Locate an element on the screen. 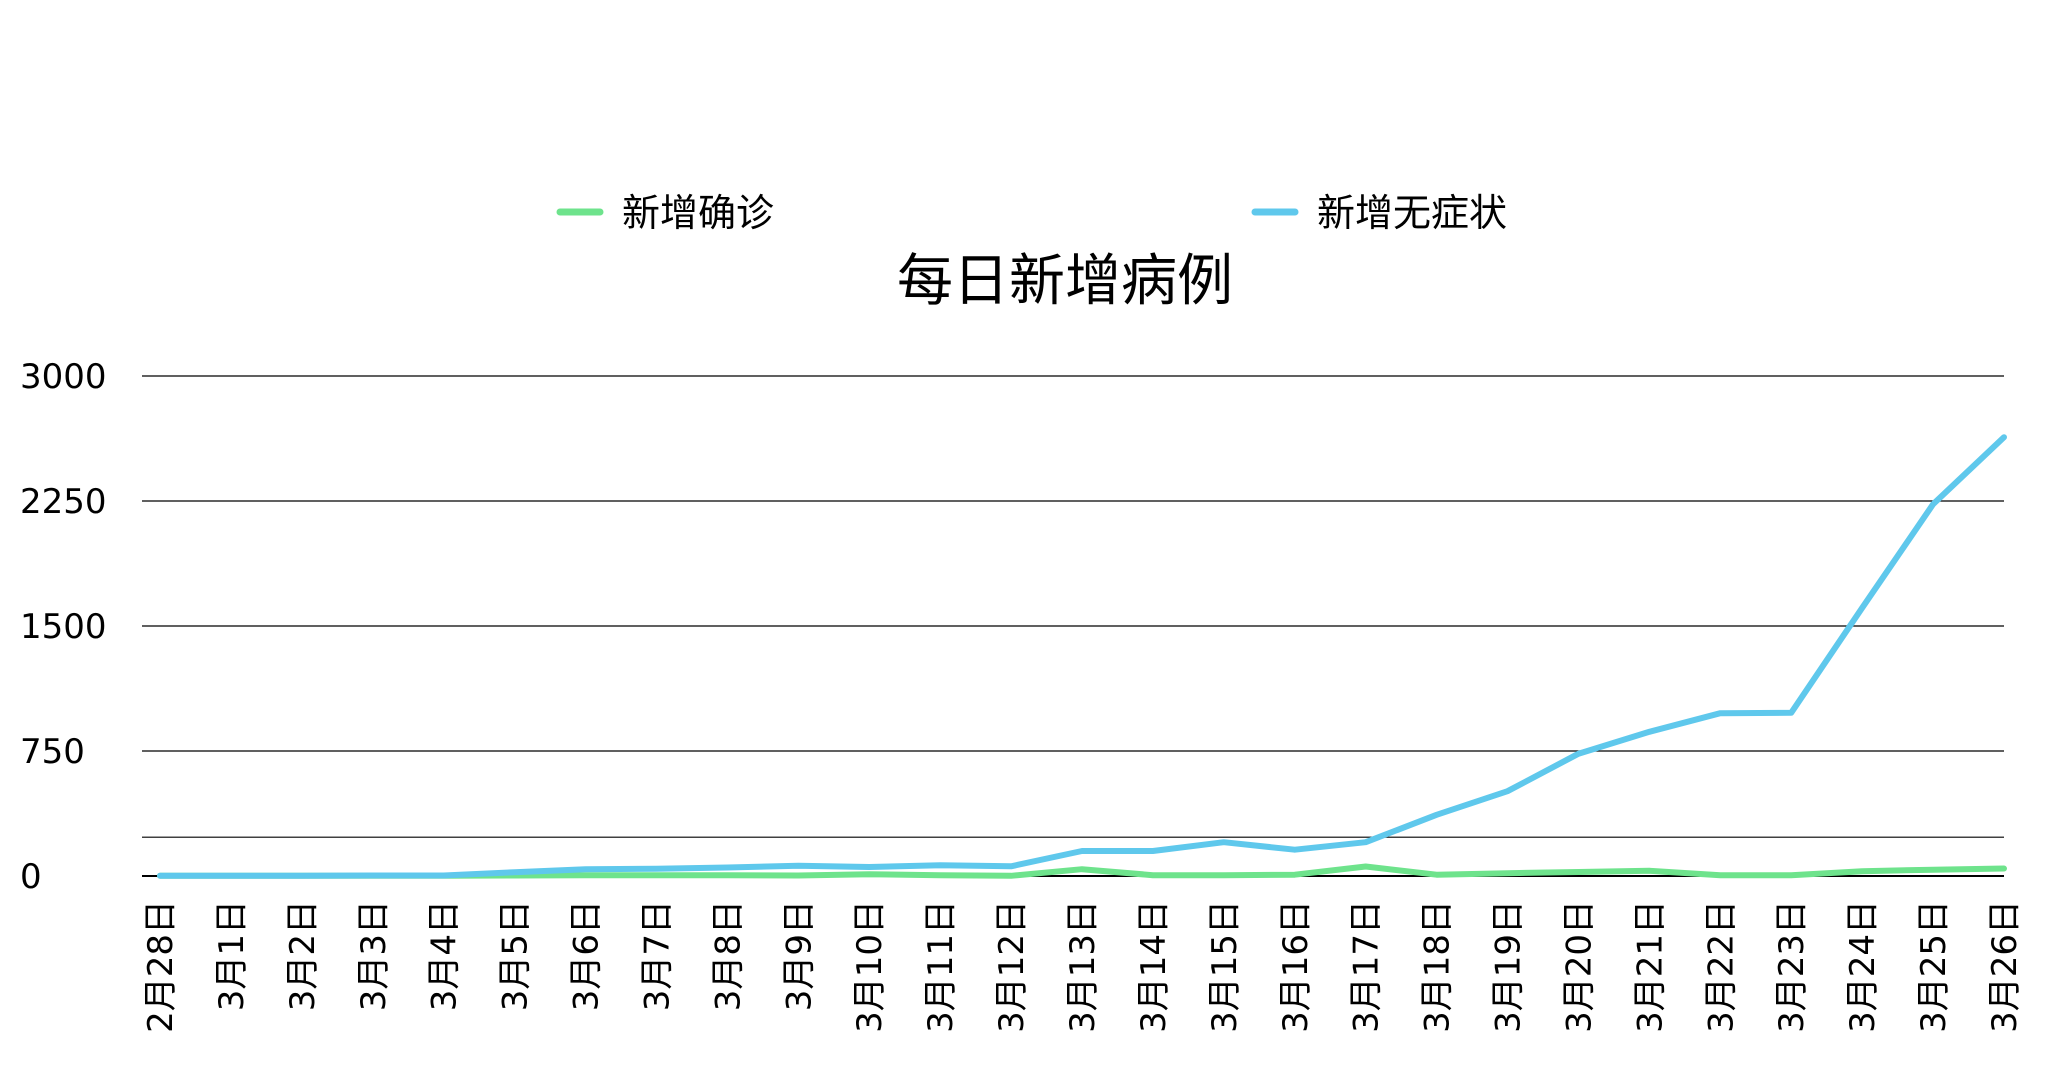 The width and height of the screenshot is (2054, 1087). x-tick-label-22: 3月21日 is located at coordinates (1650, 966).